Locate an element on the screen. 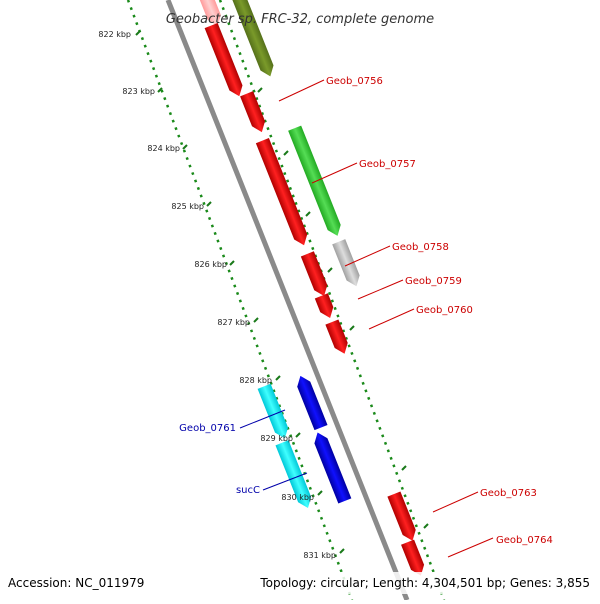 This screenshot has width=600, height=604. ruler-label: 822 kbp is located at coordinates (114, 34).